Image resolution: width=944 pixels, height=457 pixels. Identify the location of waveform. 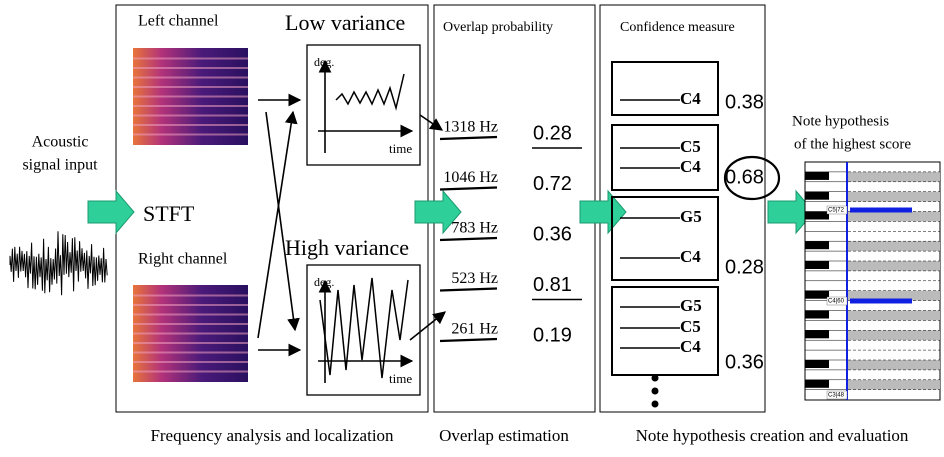
(58, 263).